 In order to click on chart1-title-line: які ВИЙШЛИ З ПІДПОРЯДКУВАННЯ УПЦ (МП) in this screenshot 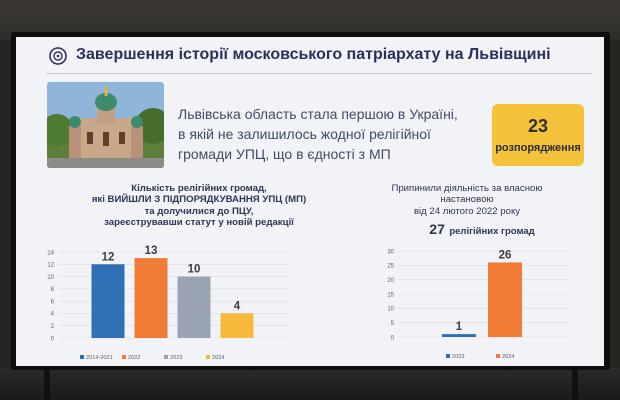, I will do `click(199, 200)`.